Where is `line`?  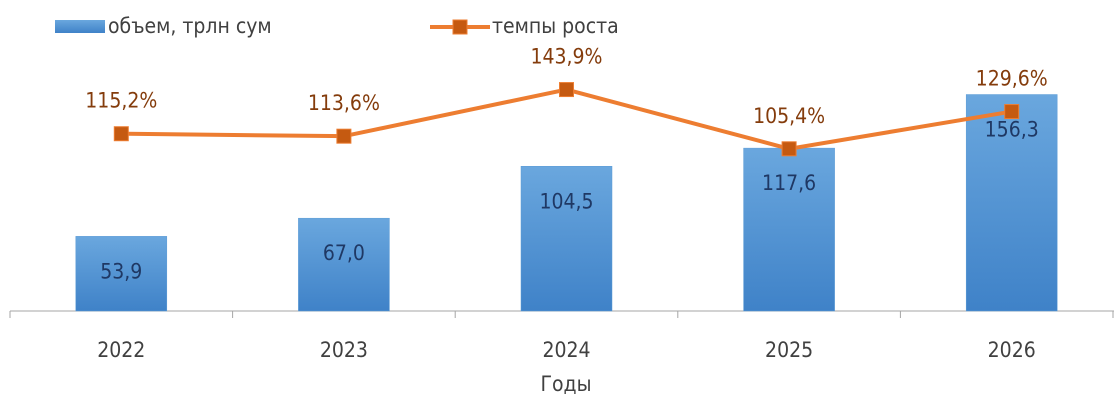
line is located at coordinates (567, 119).